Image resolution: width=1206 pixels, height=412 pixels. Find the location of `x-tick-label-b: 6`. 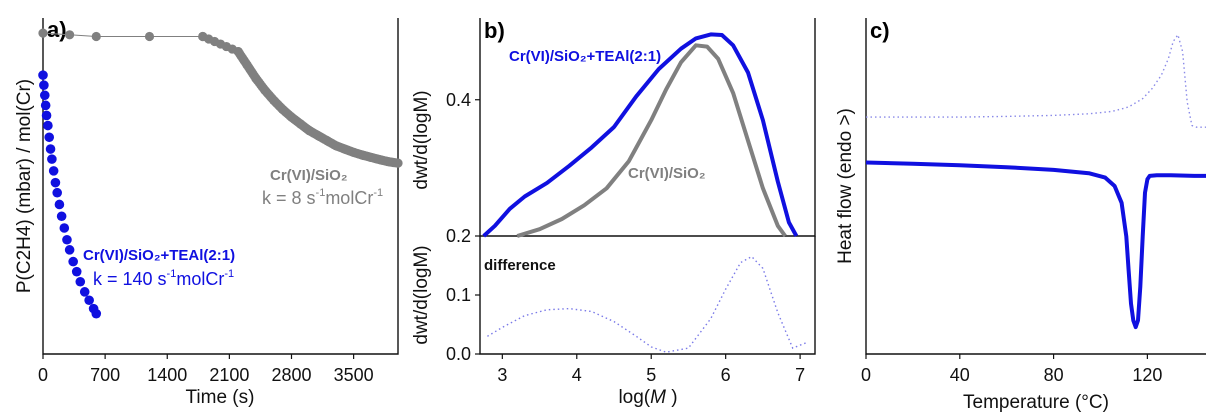

x-tick-label-b: 6 is located at coordinates (726, 375).